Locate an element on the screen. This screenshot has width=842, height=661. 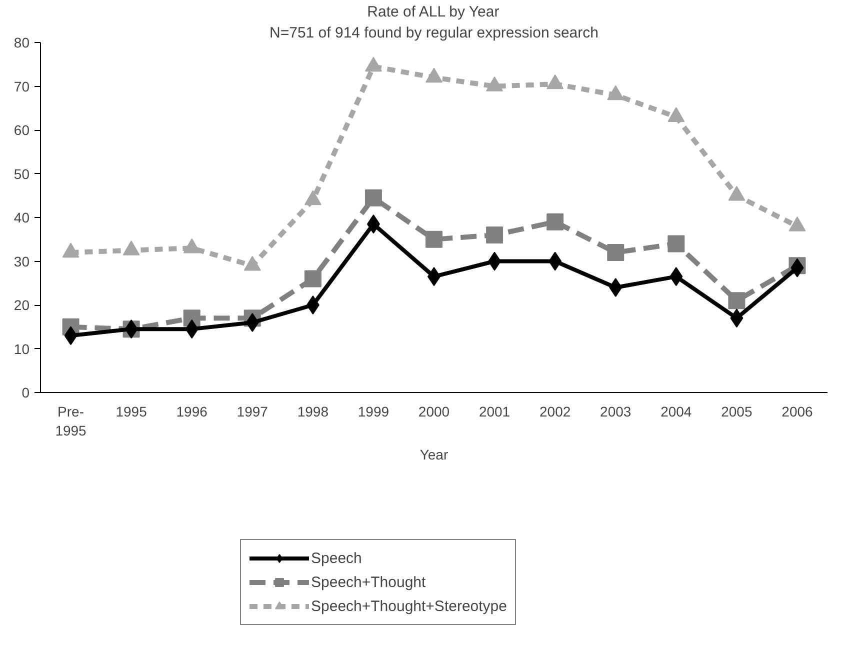
x-tick-label: 2004 is located at coordinates (676, 412).